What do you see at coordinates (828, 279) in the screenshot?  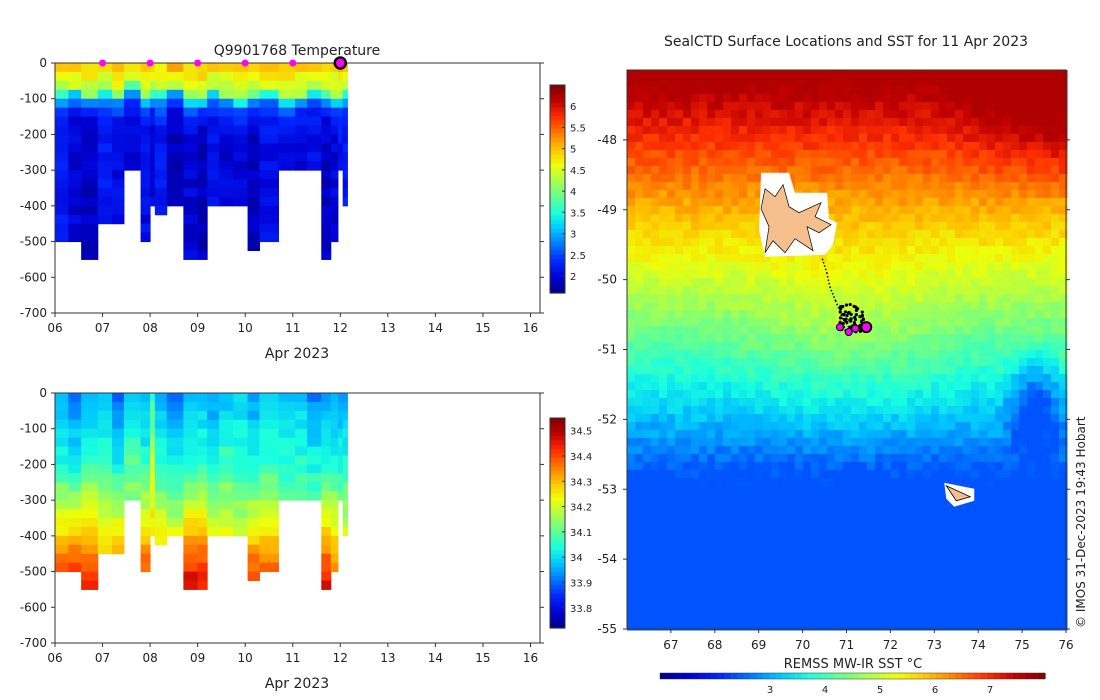 I see `seal-track-segment` at bounding box center [828, 279].